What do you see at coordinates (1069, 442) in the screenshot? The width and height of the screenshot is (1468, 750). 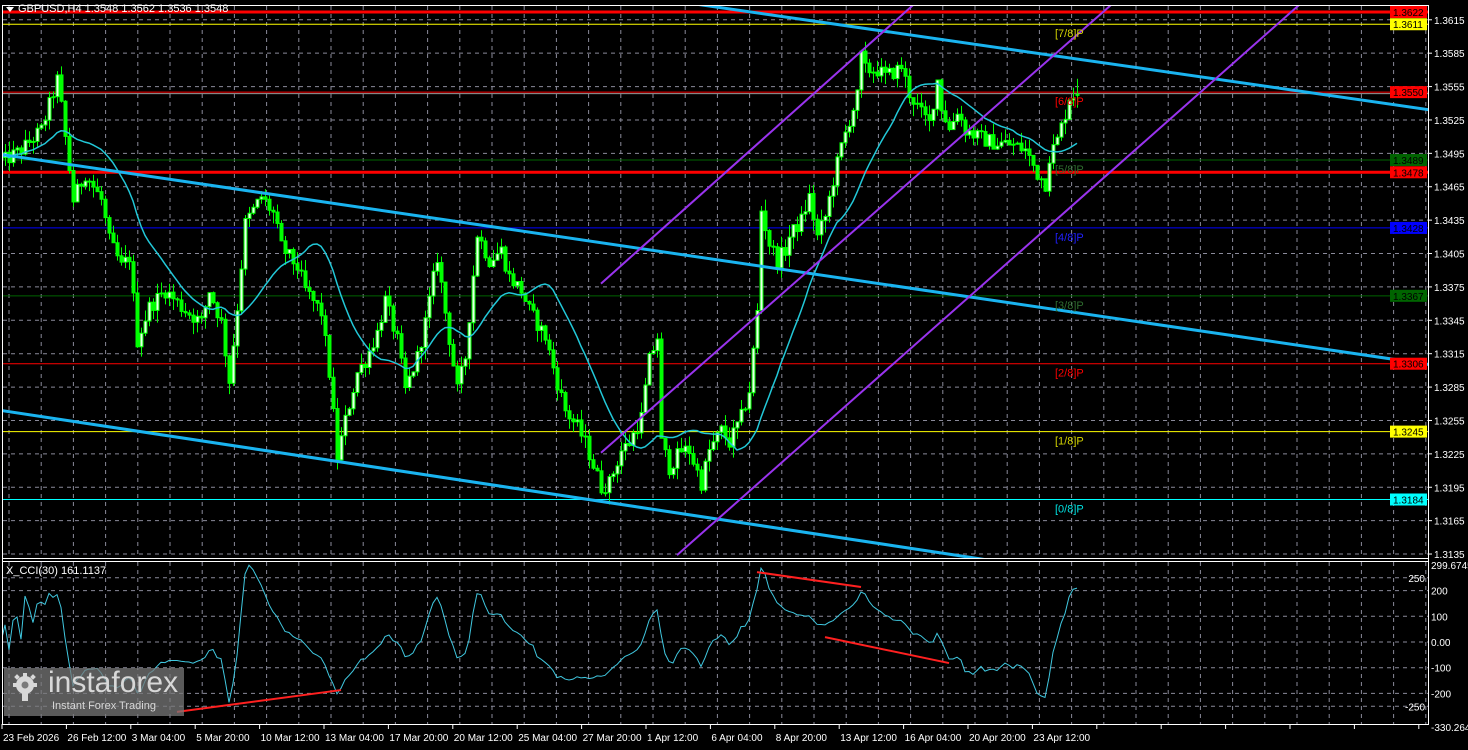 I see `murray-level-label: [1/8]P` at bounding box center [1069, 442].